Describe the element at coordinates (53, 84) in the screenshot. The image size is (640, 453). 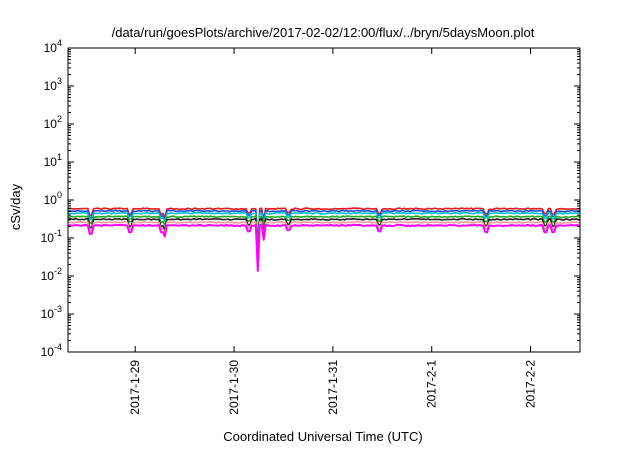
I see `y-tick-label: 10³` at that location.